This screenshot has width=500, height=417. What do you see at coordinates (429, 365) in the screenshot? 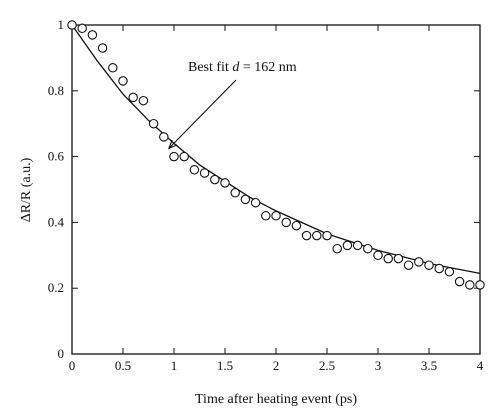
I see `x-tick-label: 3.5` at bounding box center [429, 365].